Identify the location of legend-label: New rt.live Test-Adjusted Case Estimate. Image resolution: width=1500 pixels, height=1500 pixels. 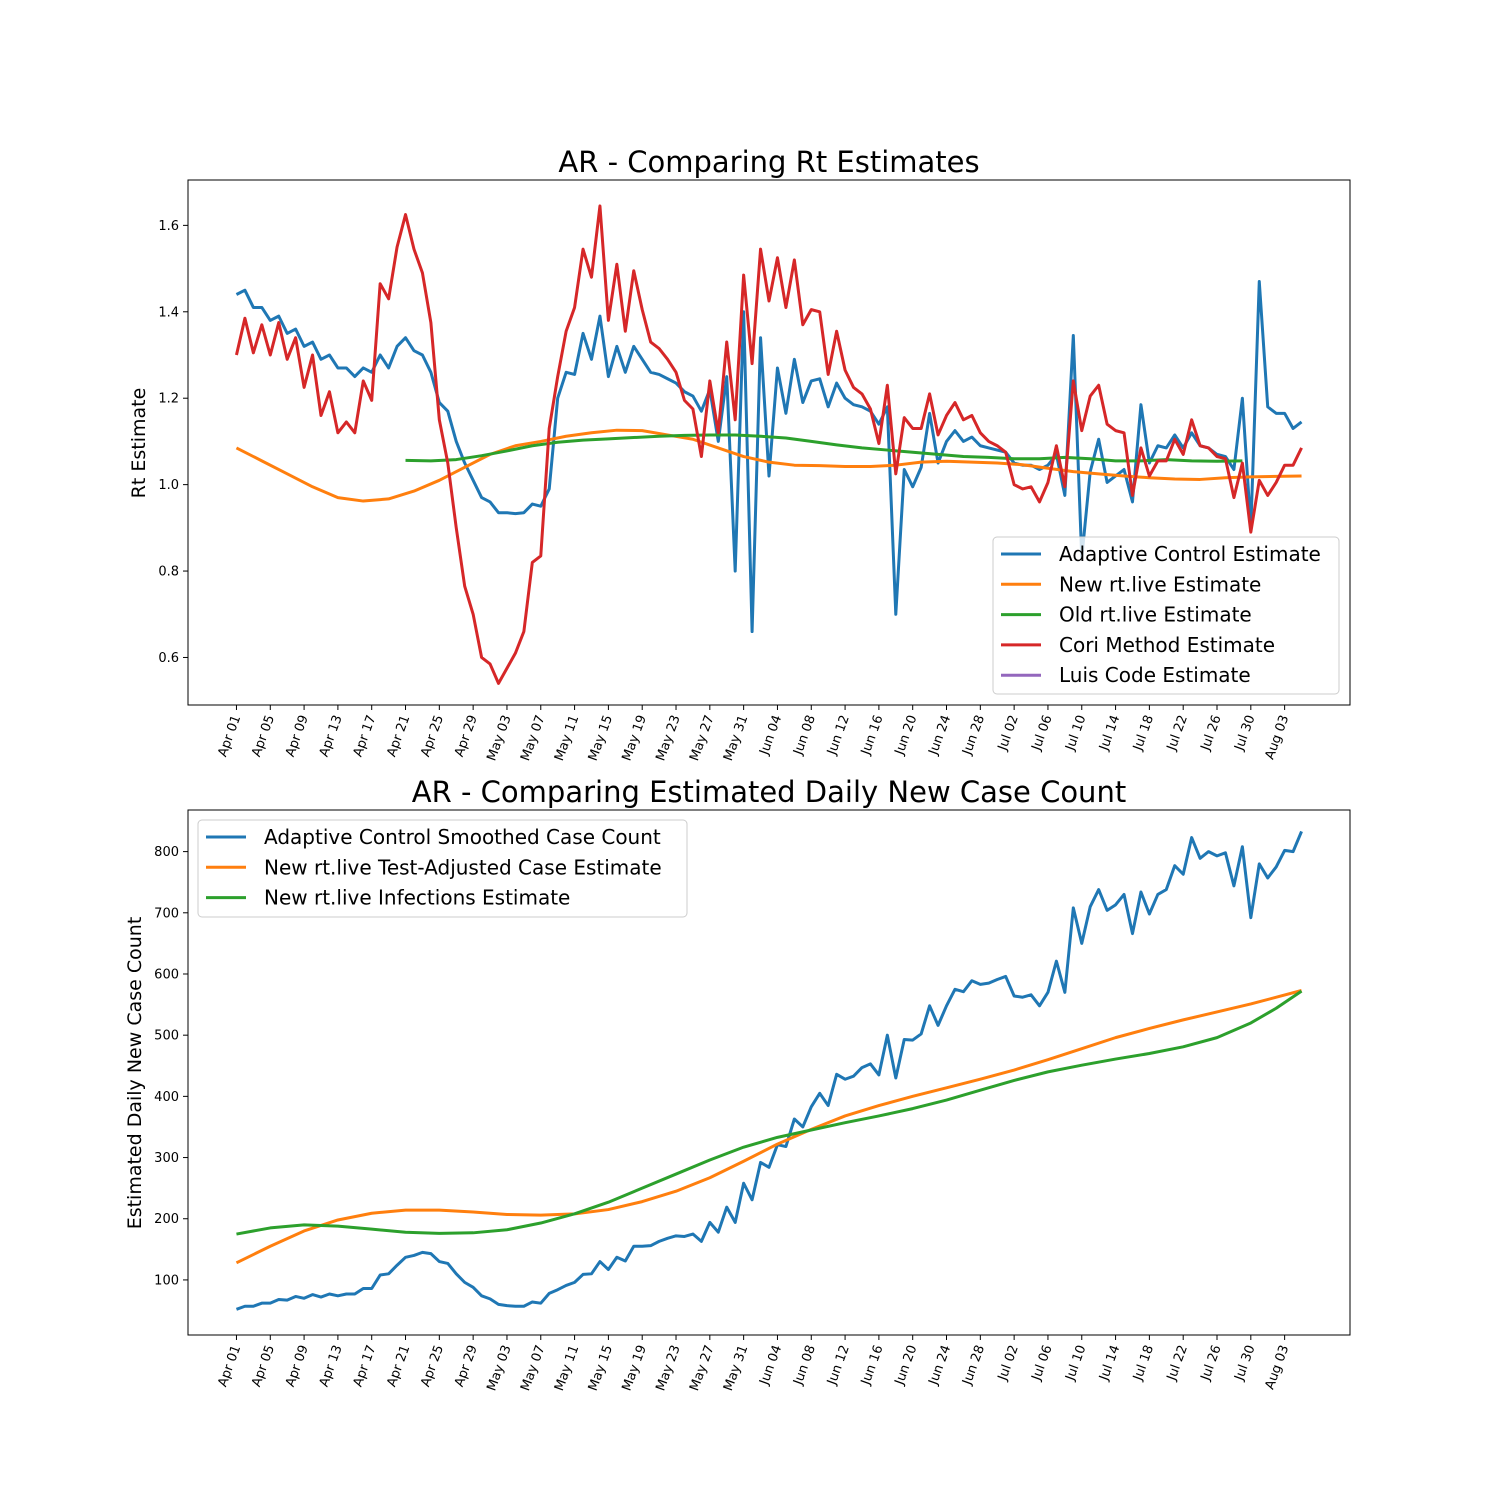
(463, 867).